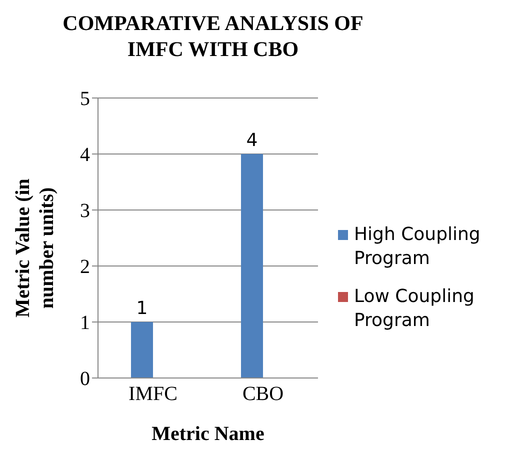  Describe the element at coordinates (213, 36) in the screenshot. I see `chart-title: COMPARATIVE ANALYSIS OF IMFC WITH CBO` at that location.